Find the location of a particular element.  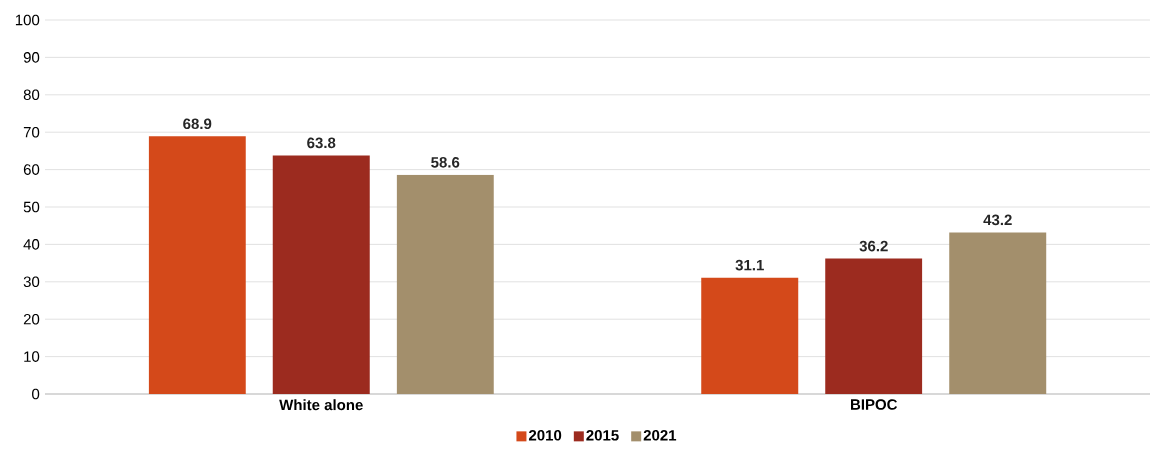

data-label: 36.2 is located at coordinates (873, 246).